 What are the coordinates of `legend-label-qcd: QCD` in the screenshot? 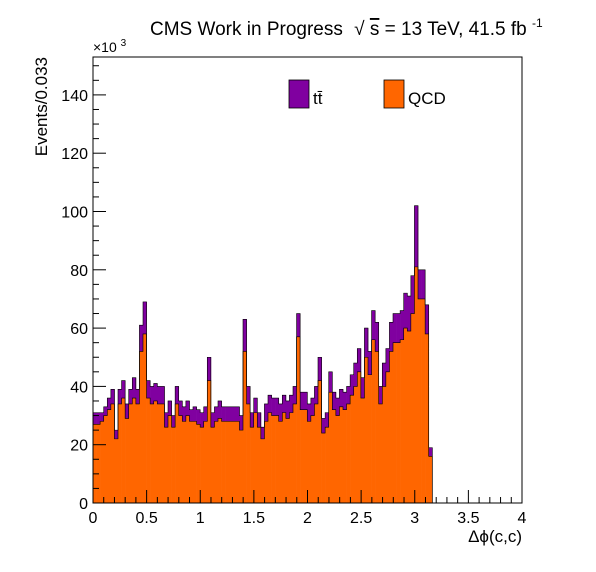 It's located at (427, 98).